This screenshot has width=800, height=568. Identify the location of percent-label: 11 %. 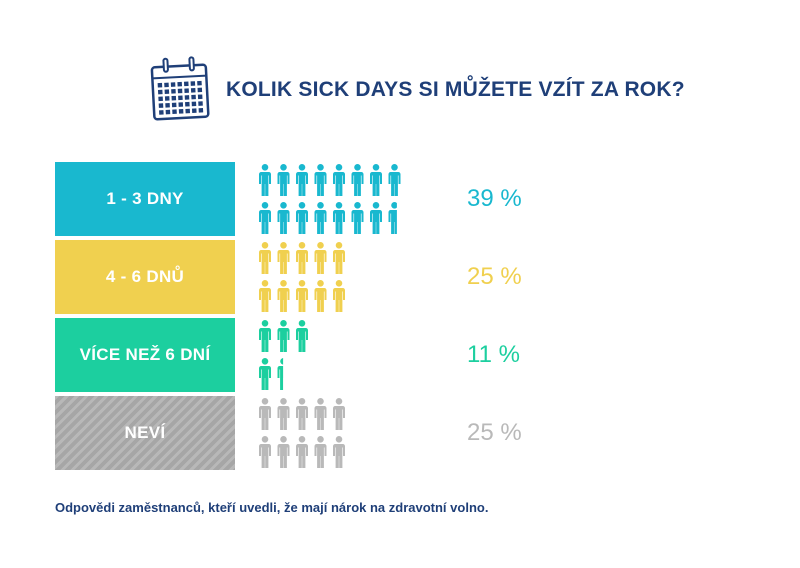
(493, 354).